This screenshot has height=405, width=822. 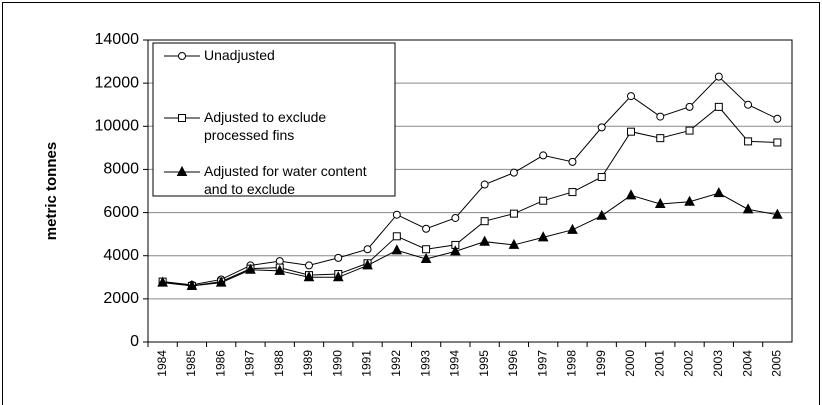 I want to click on y-tick-label: 4000, so click(x=121, y=255).